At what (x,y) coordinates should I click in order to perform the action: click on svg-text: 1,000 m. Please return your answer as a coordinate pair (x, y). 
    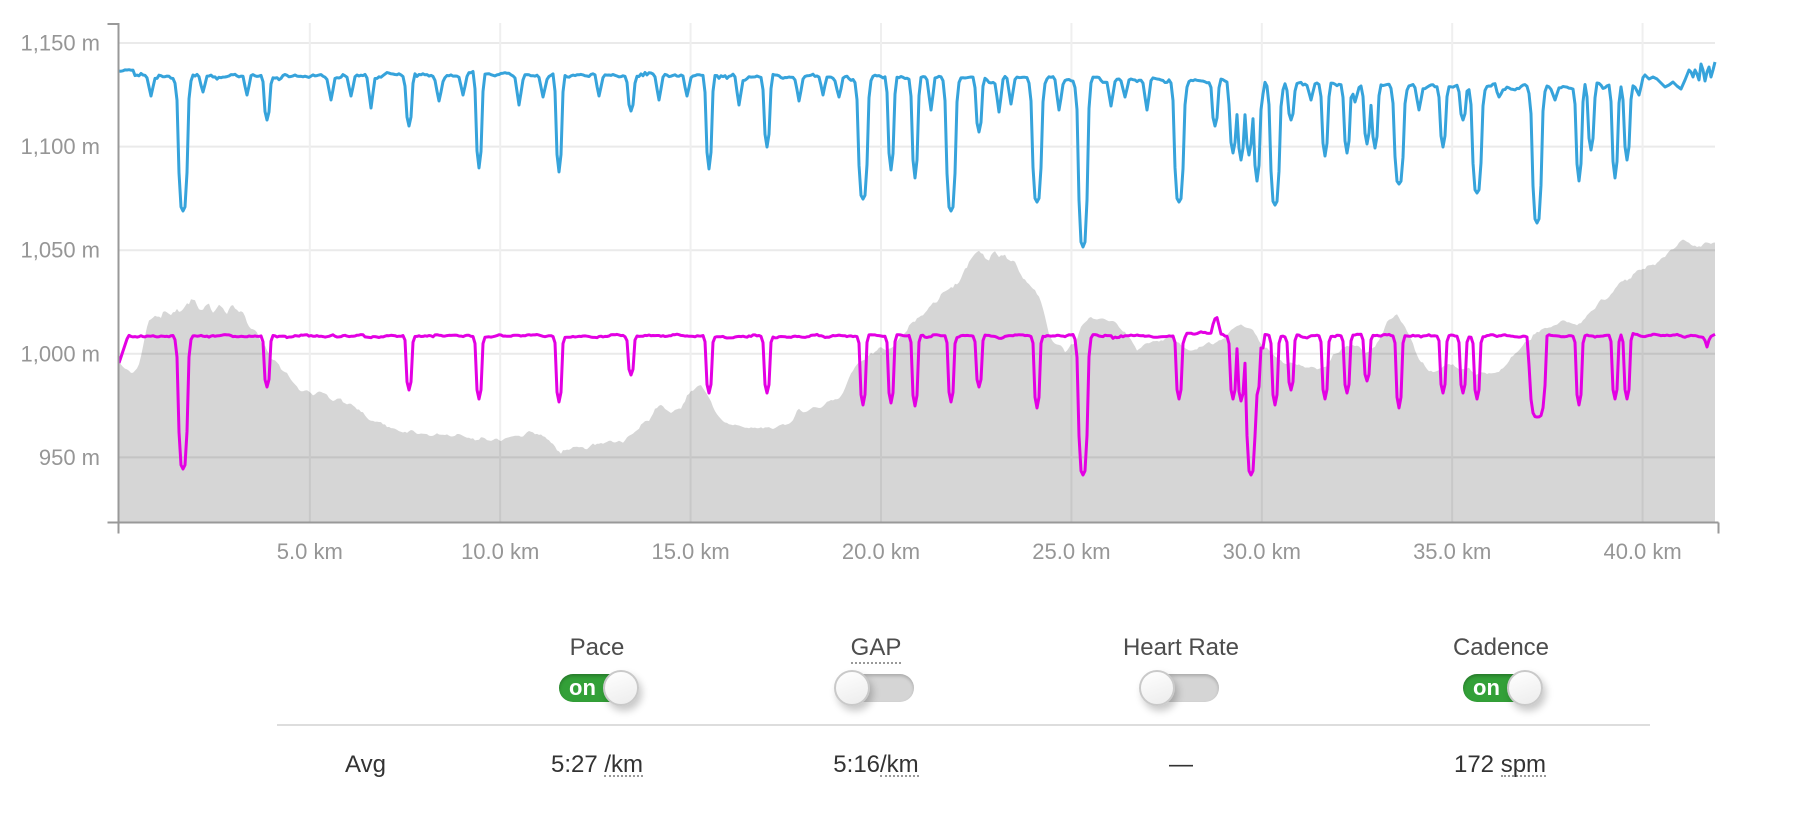
    Looking at the image, I should click on (61, 353).